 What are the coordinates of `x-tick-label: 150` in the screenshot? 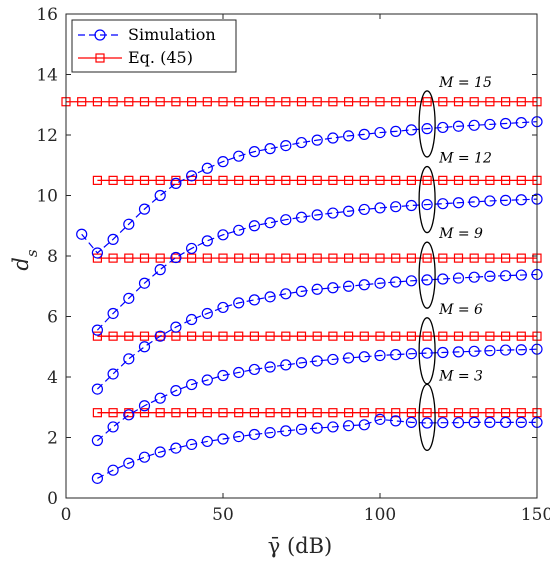 It's located at (535, 515).